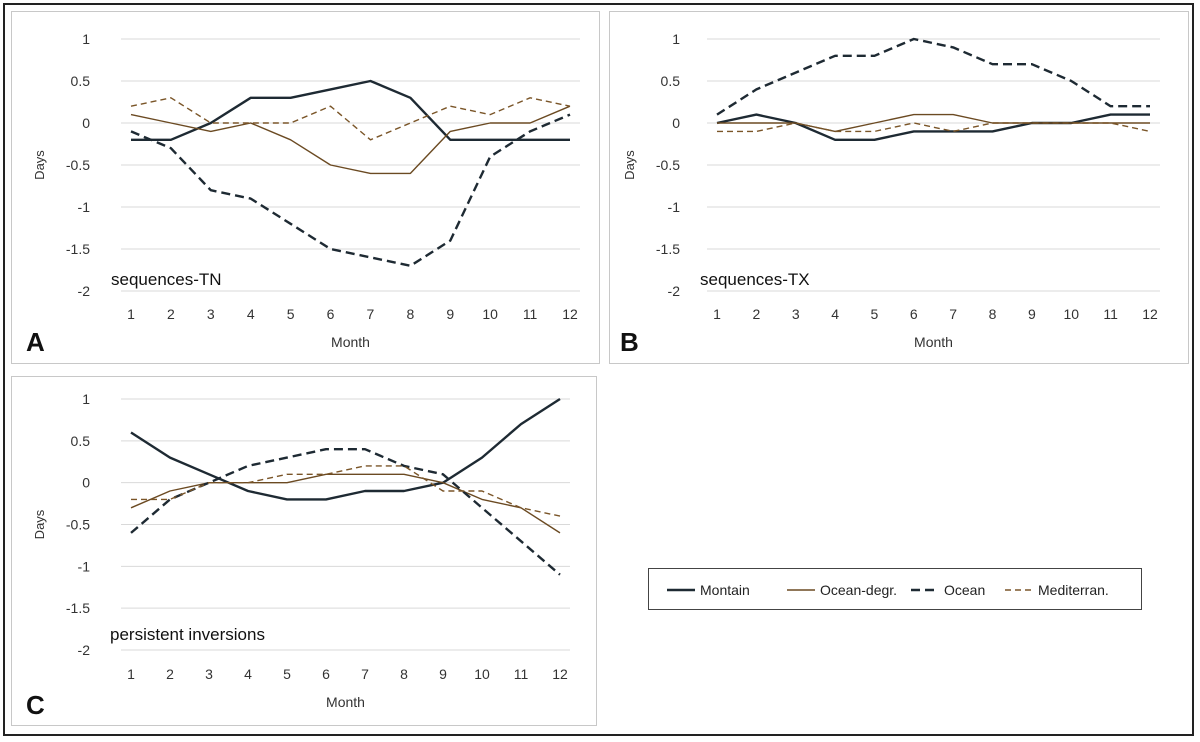 The height and width of the screenshot is (742, 1200). I want to click on chart-title: sequences-TX, so click(755, 279).